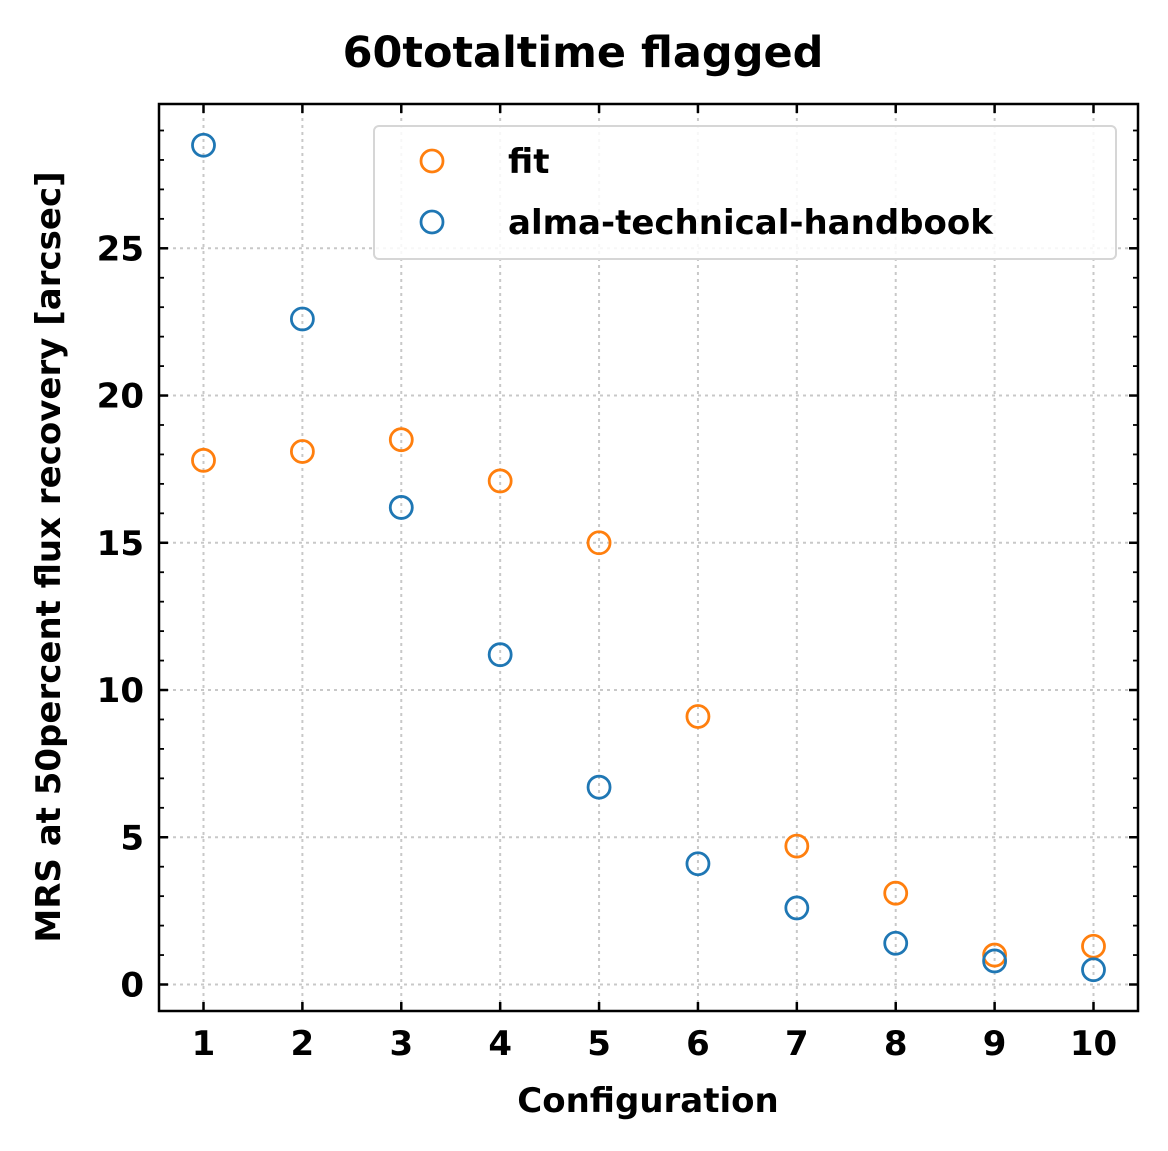  What do you see at coordinates (303, 1044) in the screenshot?
I see `x-tick-label: 2` at bounding box center [303, 1044].